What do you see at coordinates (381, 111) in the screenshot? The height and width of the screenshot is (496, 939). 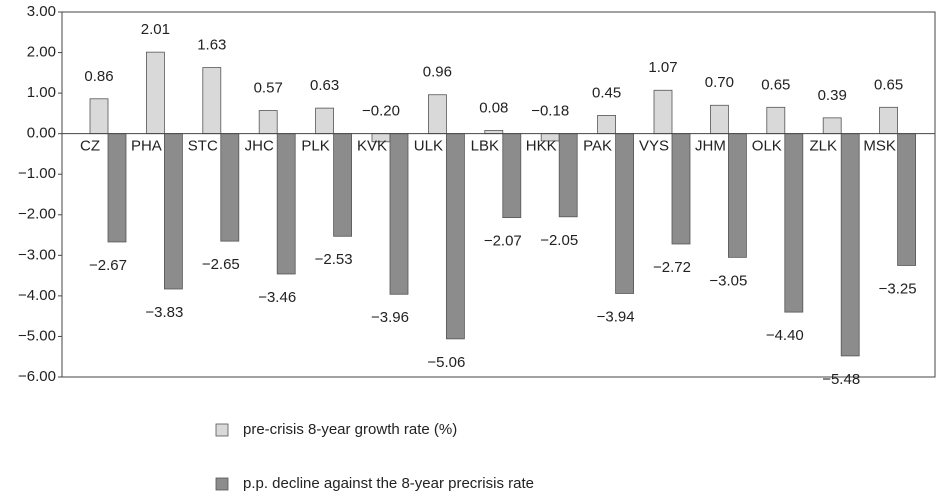 I see `data-label: −0.20` at bounding box center [381, 111].